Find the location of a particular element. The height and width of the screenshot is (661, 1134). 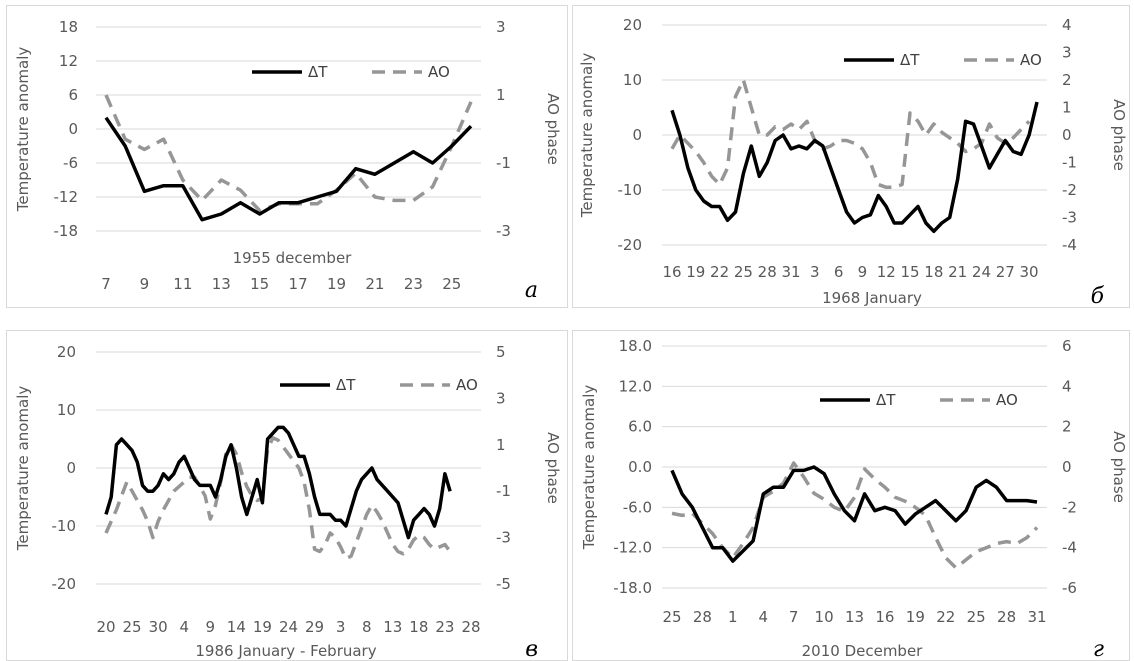

y2-tick-label: -5 is located at coordinates (503, 584).